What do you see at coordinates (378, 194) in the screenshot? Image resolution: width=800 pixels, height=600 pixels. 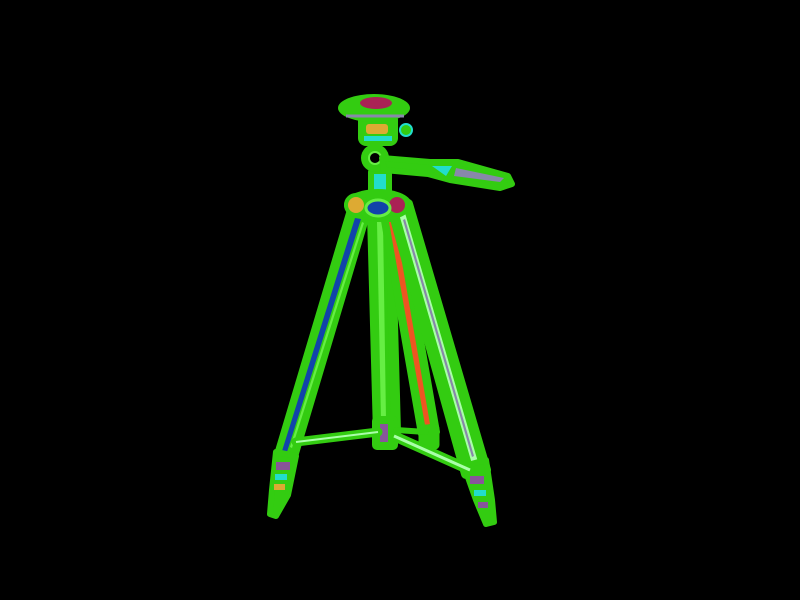 I see `tripod-crown` at bounding box center [378, 194].